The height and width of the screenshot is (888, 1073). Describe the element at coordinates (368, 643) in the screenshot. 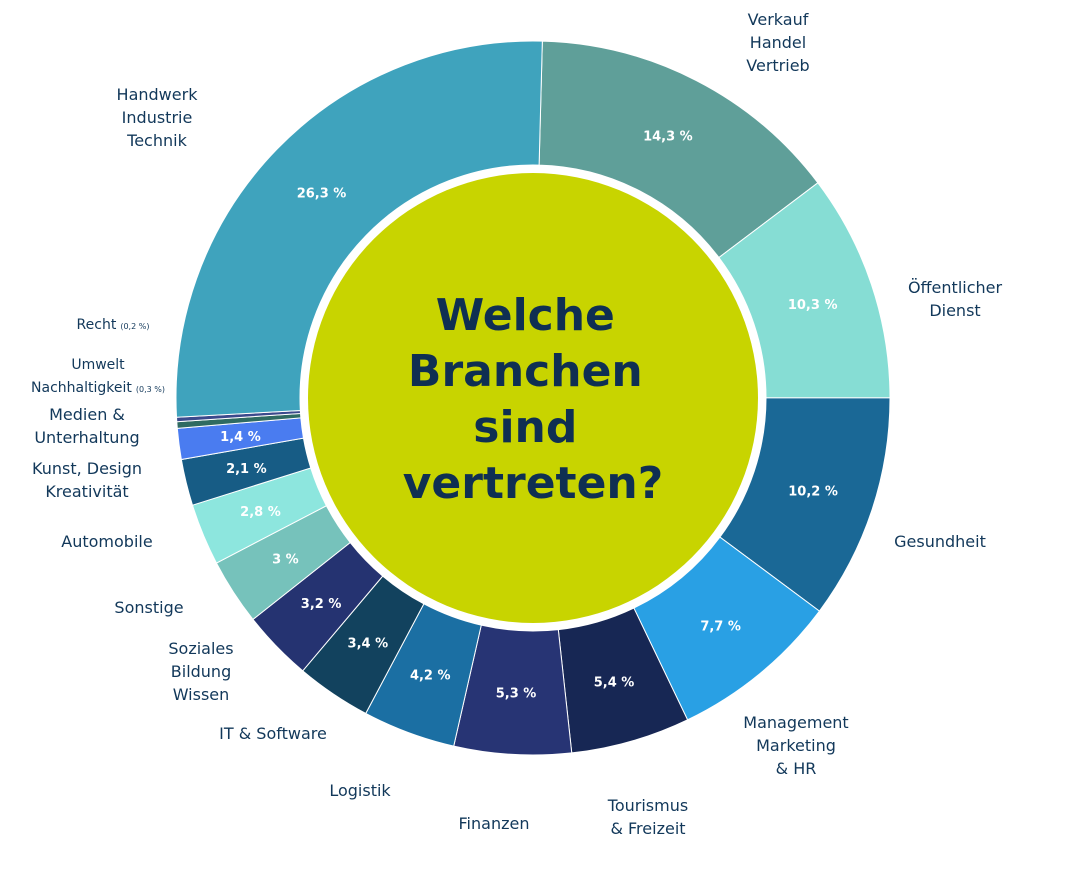

I see `value-label-7: 3,4 %` at that location.